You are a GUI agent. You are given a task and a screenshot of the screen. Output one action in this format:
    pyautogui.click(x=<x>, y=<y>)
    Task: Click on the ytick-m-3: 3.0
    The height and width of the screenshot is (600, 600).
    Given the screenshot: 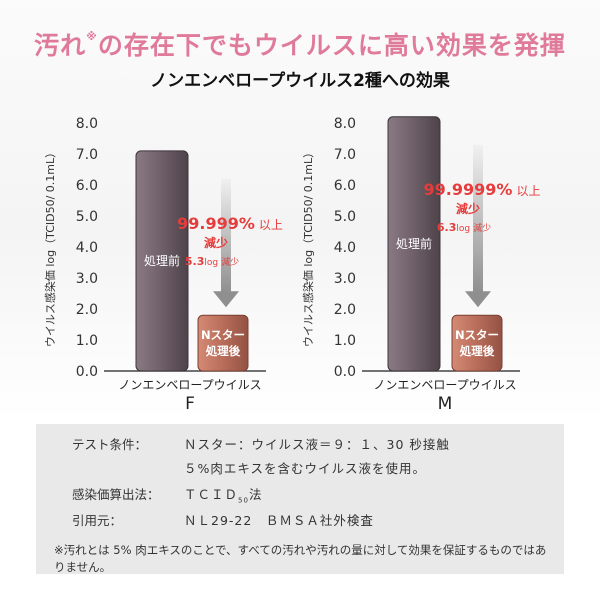 What is the action you would take?
    pyautogui.click(x=345, y=279)
    